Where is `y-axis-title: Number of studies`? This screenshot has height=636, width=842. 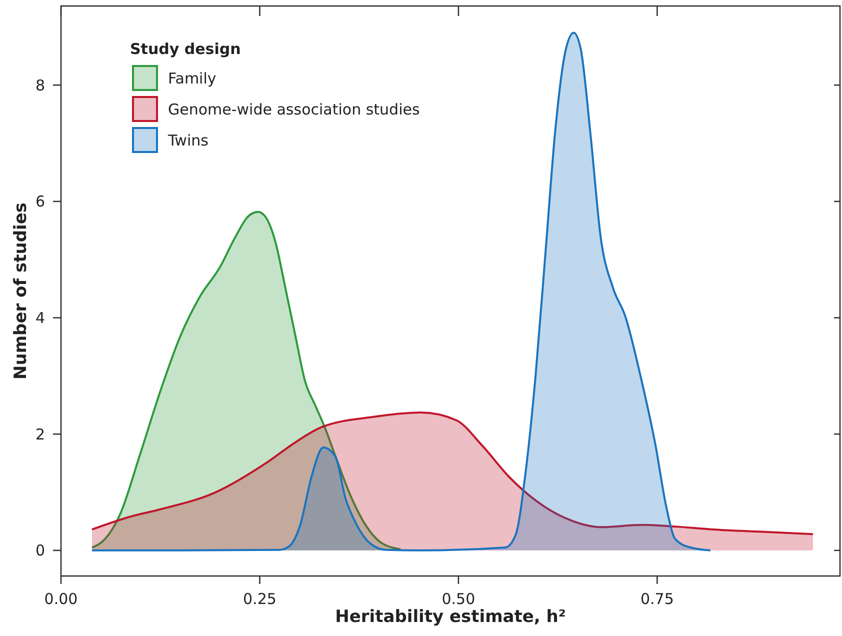
y-axis-title: Number of studies is located at coordinates (21, 291).